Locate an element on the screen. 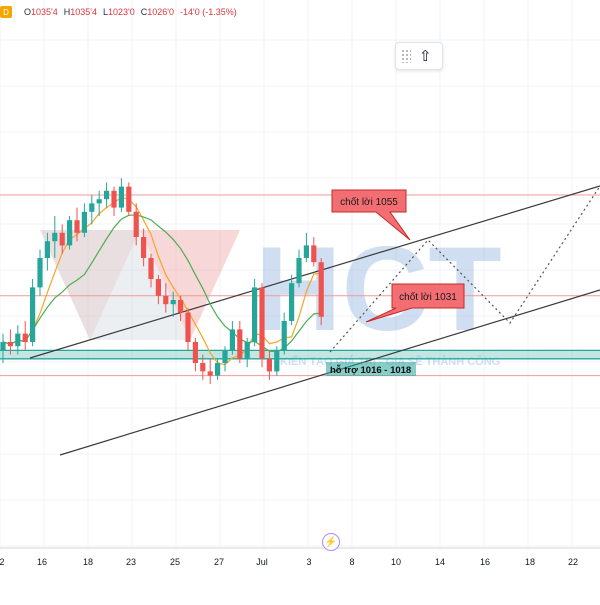  x-tick-label: 23 is located at coordinates (131, 562).